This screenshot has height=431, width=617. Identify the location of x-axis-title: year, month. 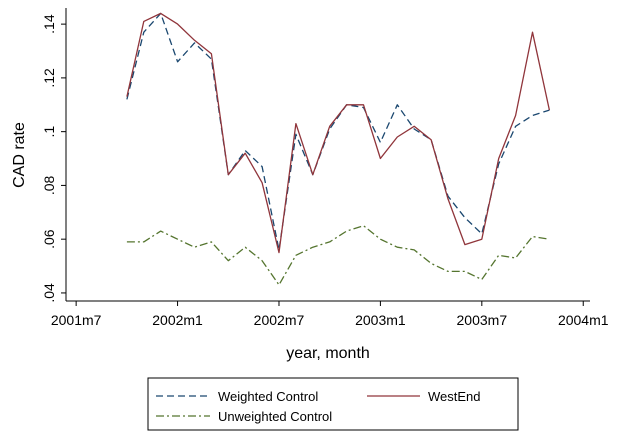
(328, 353).